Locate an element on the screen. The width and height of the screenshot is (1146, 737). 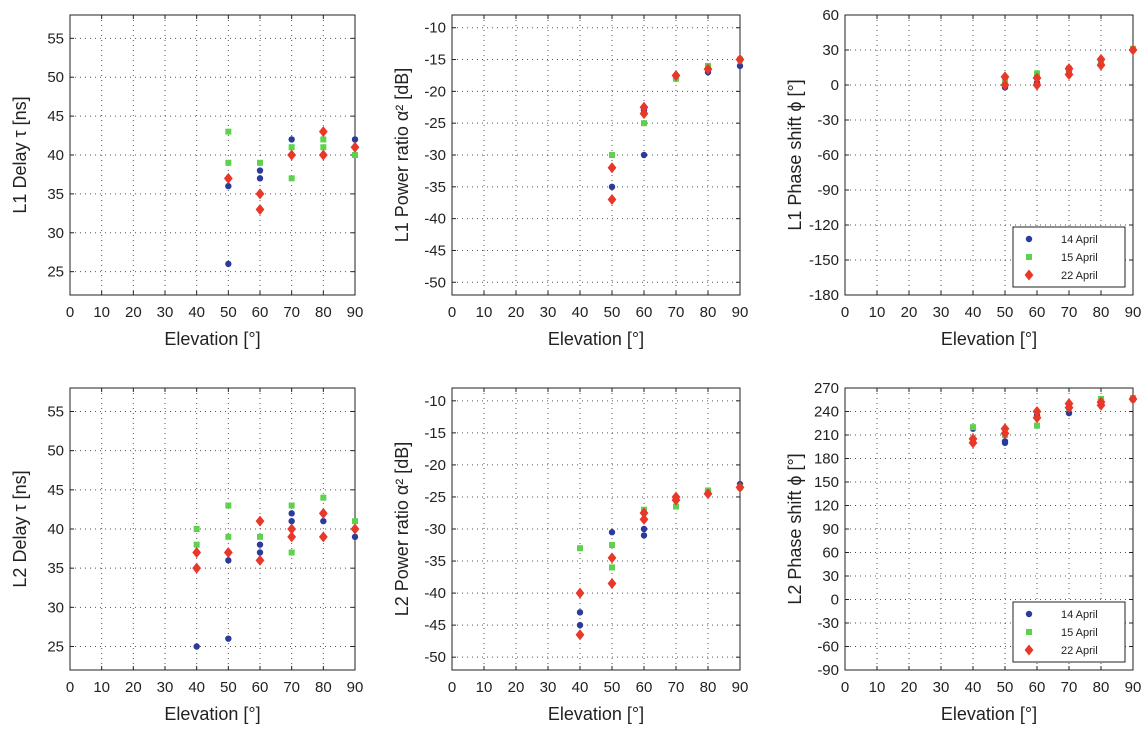
y-tick-label: -45 is located at coordinates (435, 625).